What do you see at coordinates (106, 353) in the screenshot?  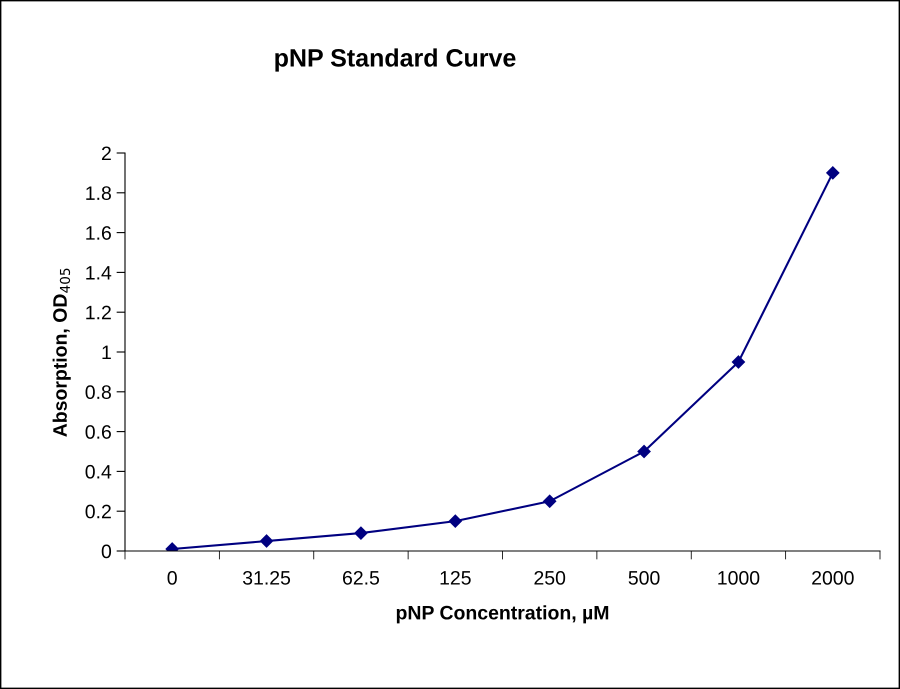 I see `y-tick-label: 1` at bounding box center [106, 353].